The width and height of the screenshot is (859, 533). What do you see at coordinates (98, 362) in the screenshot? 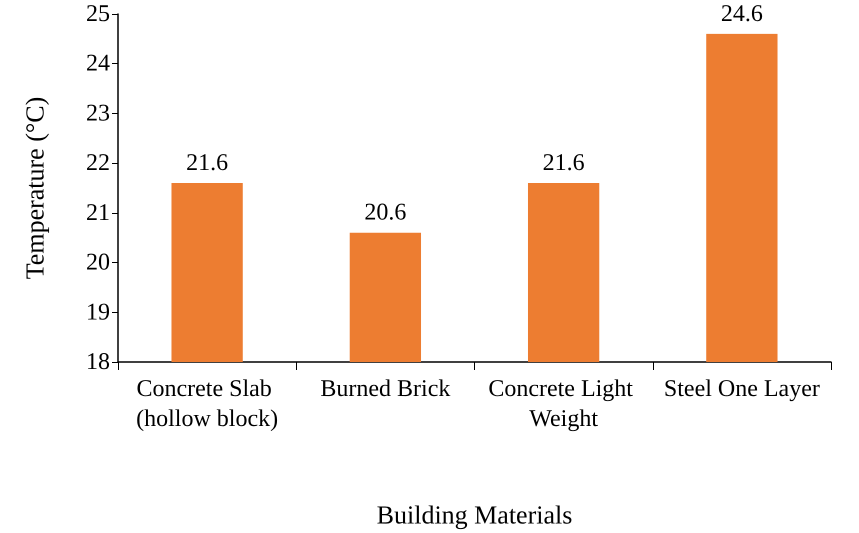
I see `y-tick-label: 18` at bounding box center [98, 362].